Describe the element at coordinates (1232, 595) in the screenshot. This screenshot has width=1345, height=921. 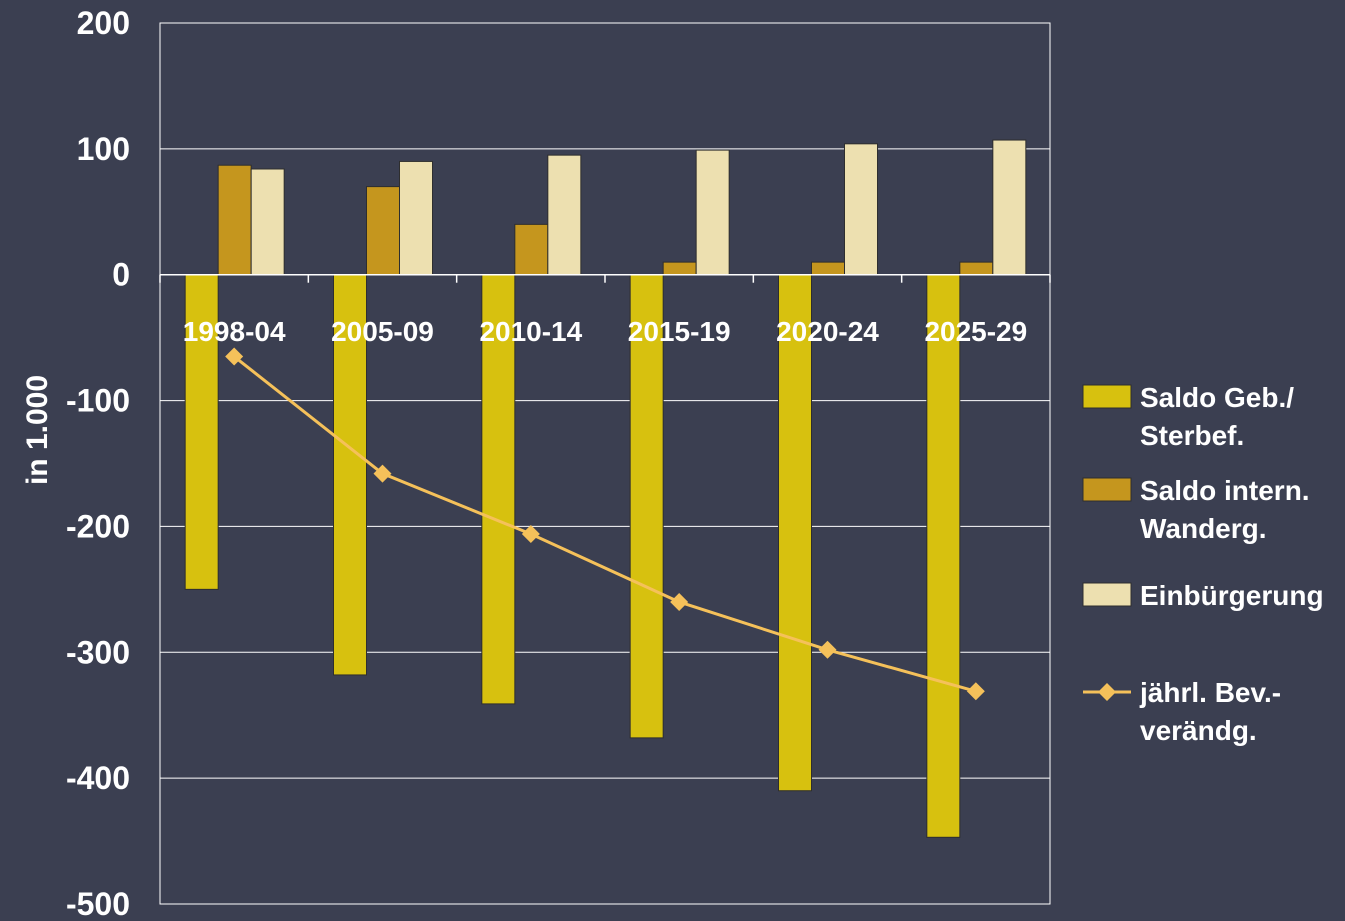
I see `legend-label: Einbürgerung` at that location.